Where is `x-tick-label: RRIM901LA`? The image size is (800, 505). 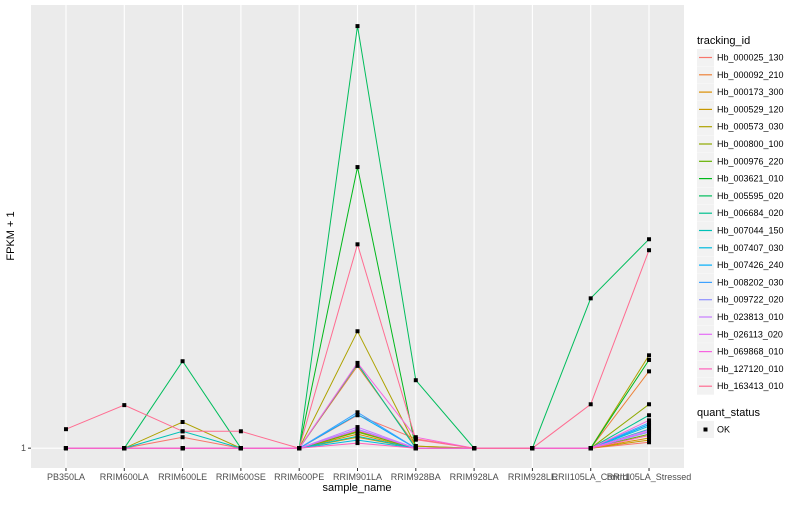 x-tick-label: RRIM901LA is located at coordinates (357, 477).